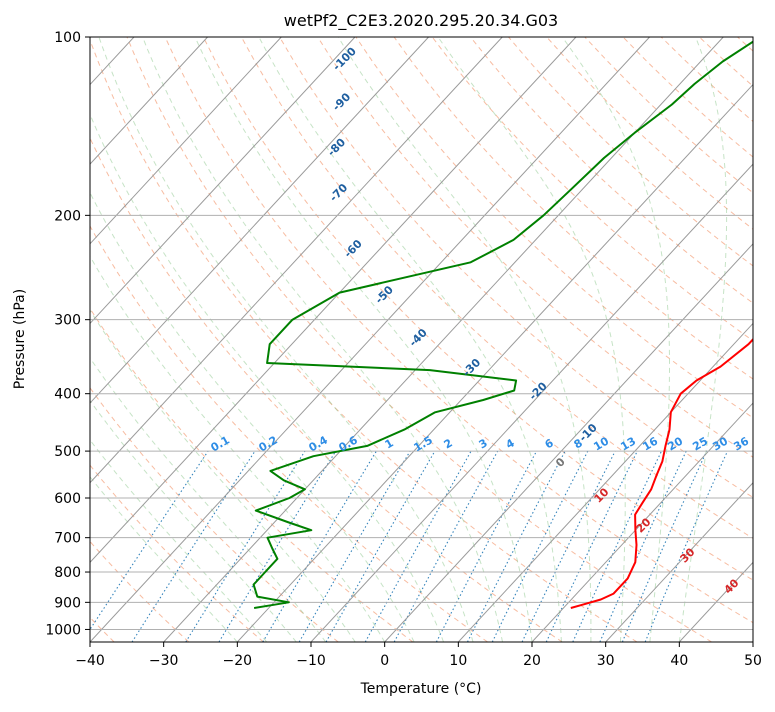  What do you see at coordinates (650, 443) in the screenshot?
I see `mixing-ratio-label: 16` at bounding box center [650, 443].